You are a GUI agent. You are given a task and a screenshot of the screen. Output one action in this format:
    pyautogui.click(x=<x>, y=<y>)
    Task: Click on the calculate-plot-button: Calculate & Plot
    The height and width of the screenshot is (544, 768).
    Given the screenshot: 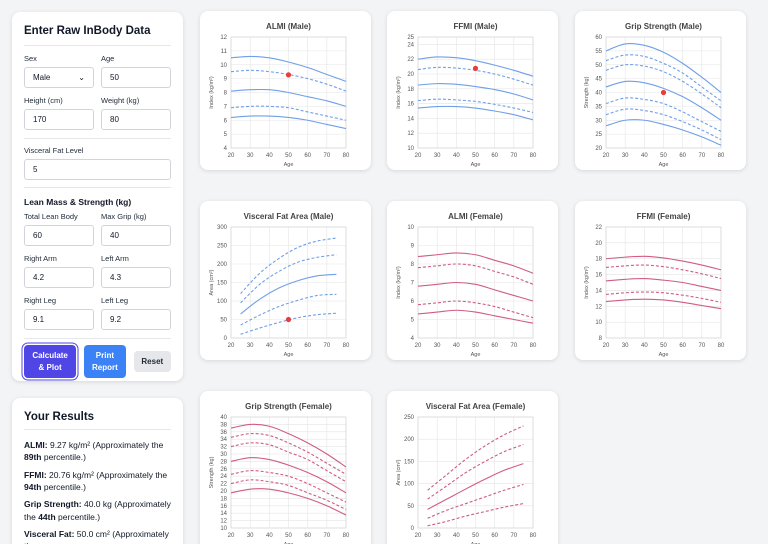 What is the action you would take?
    pyautogui.click(x=50, y=361)
    